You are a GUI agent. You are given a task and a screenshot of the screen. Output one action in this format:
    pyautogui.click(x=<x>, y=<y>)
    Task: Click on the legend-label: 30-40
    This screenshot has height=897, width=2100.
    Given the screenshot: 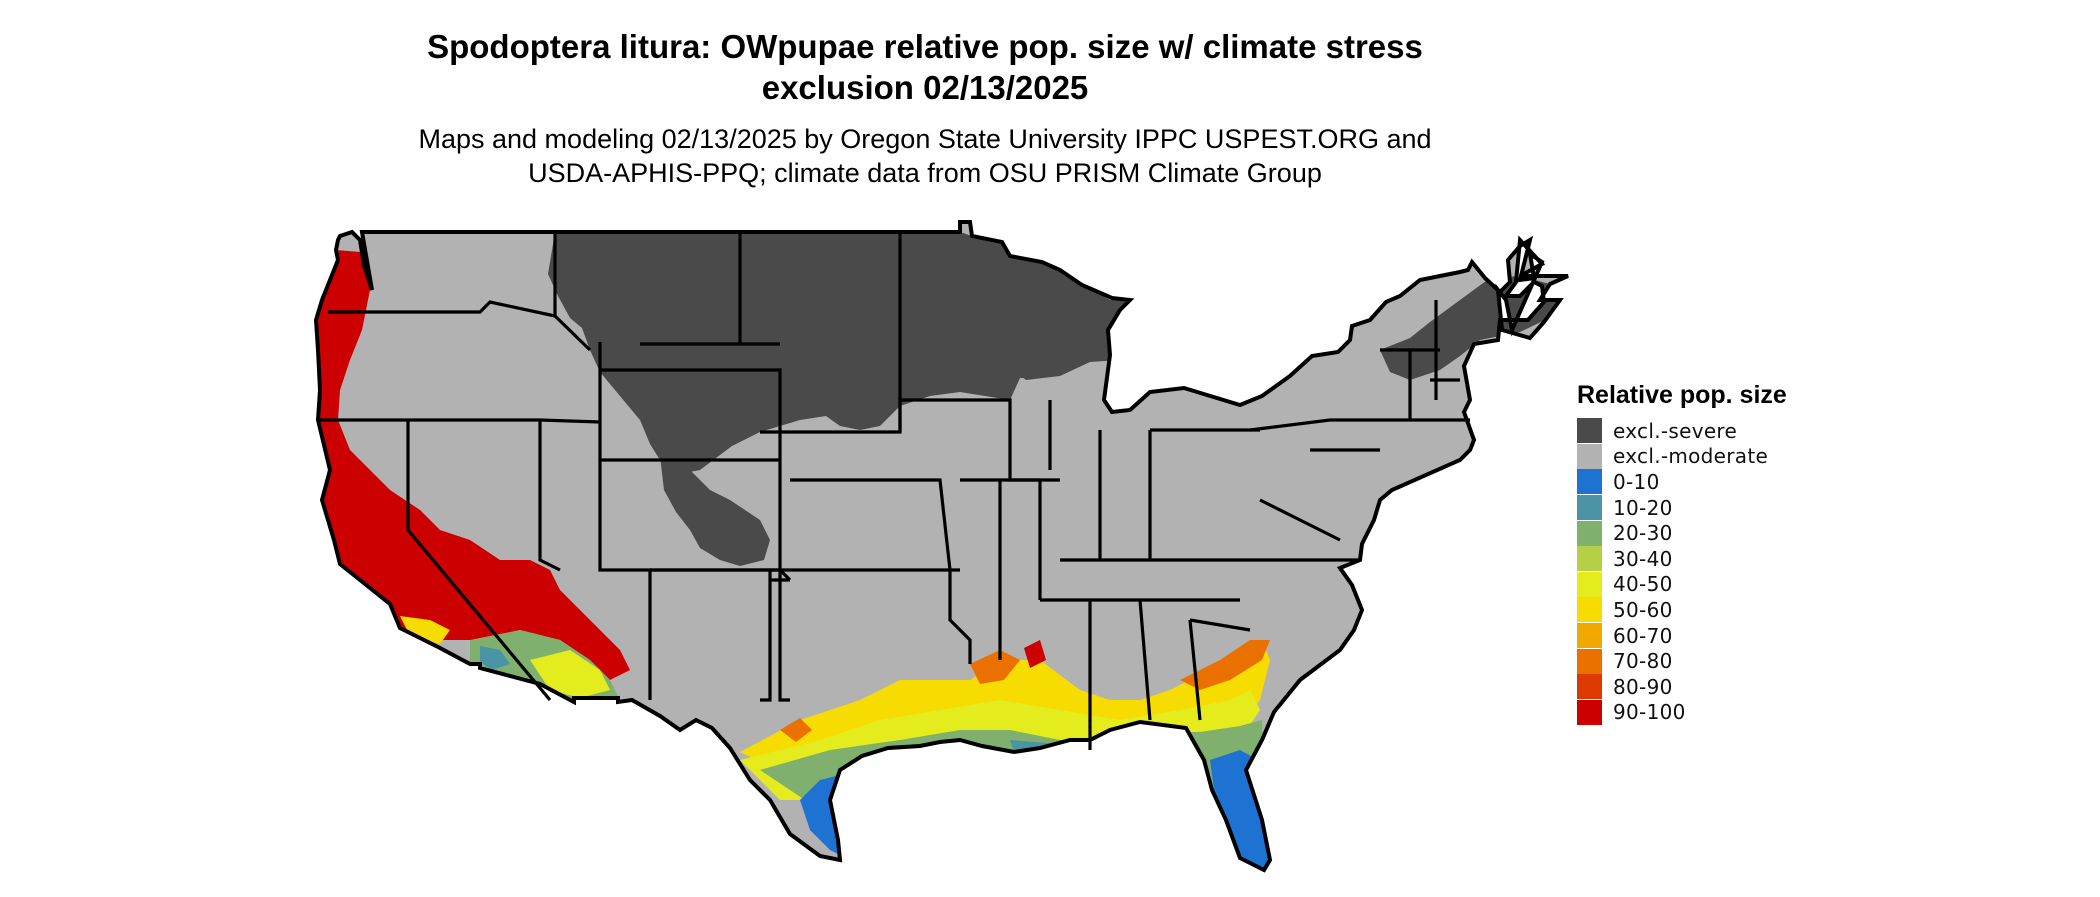 What is the action you would take?
    pyautogui.click(x=1643, y=558)
    